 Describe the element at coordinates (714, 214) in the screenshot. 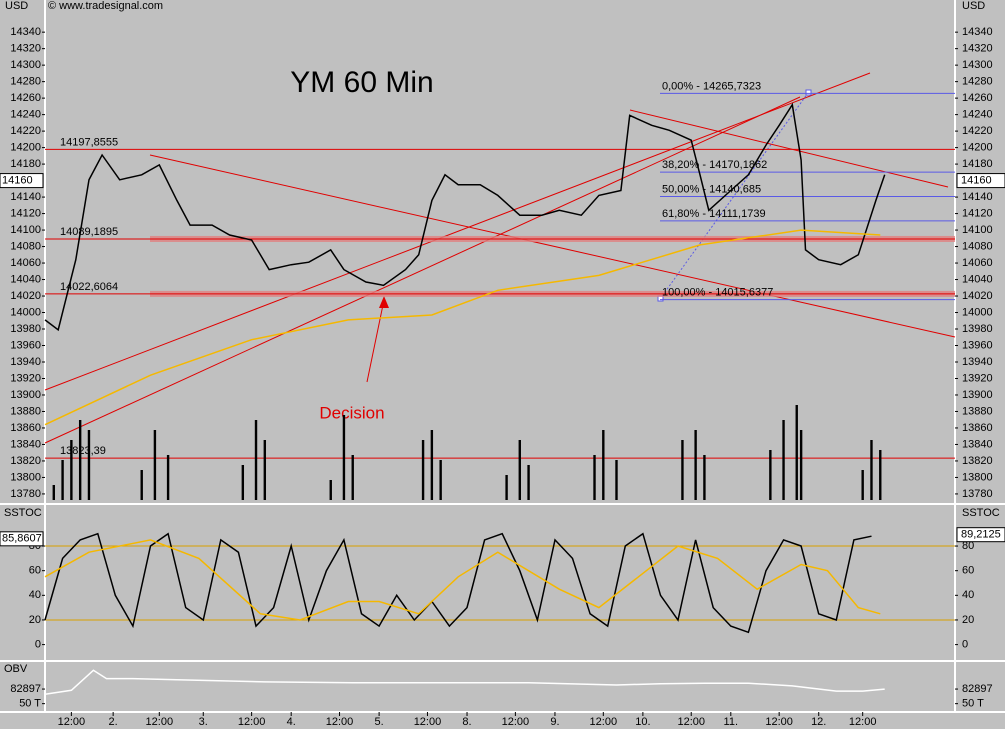

I see `fib-label: 61,80% - 14111,1739` at that location.